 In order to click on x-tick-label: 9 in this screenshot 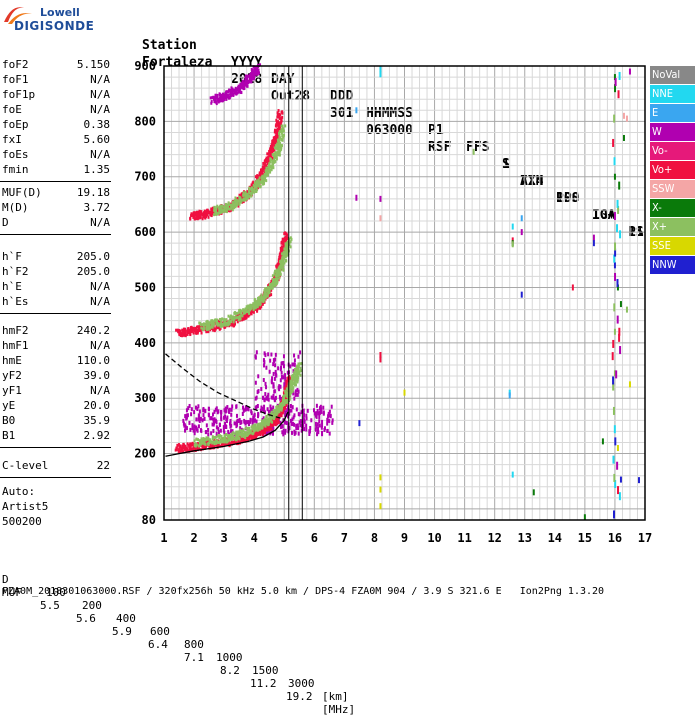, I will do `click(404, 538)`.